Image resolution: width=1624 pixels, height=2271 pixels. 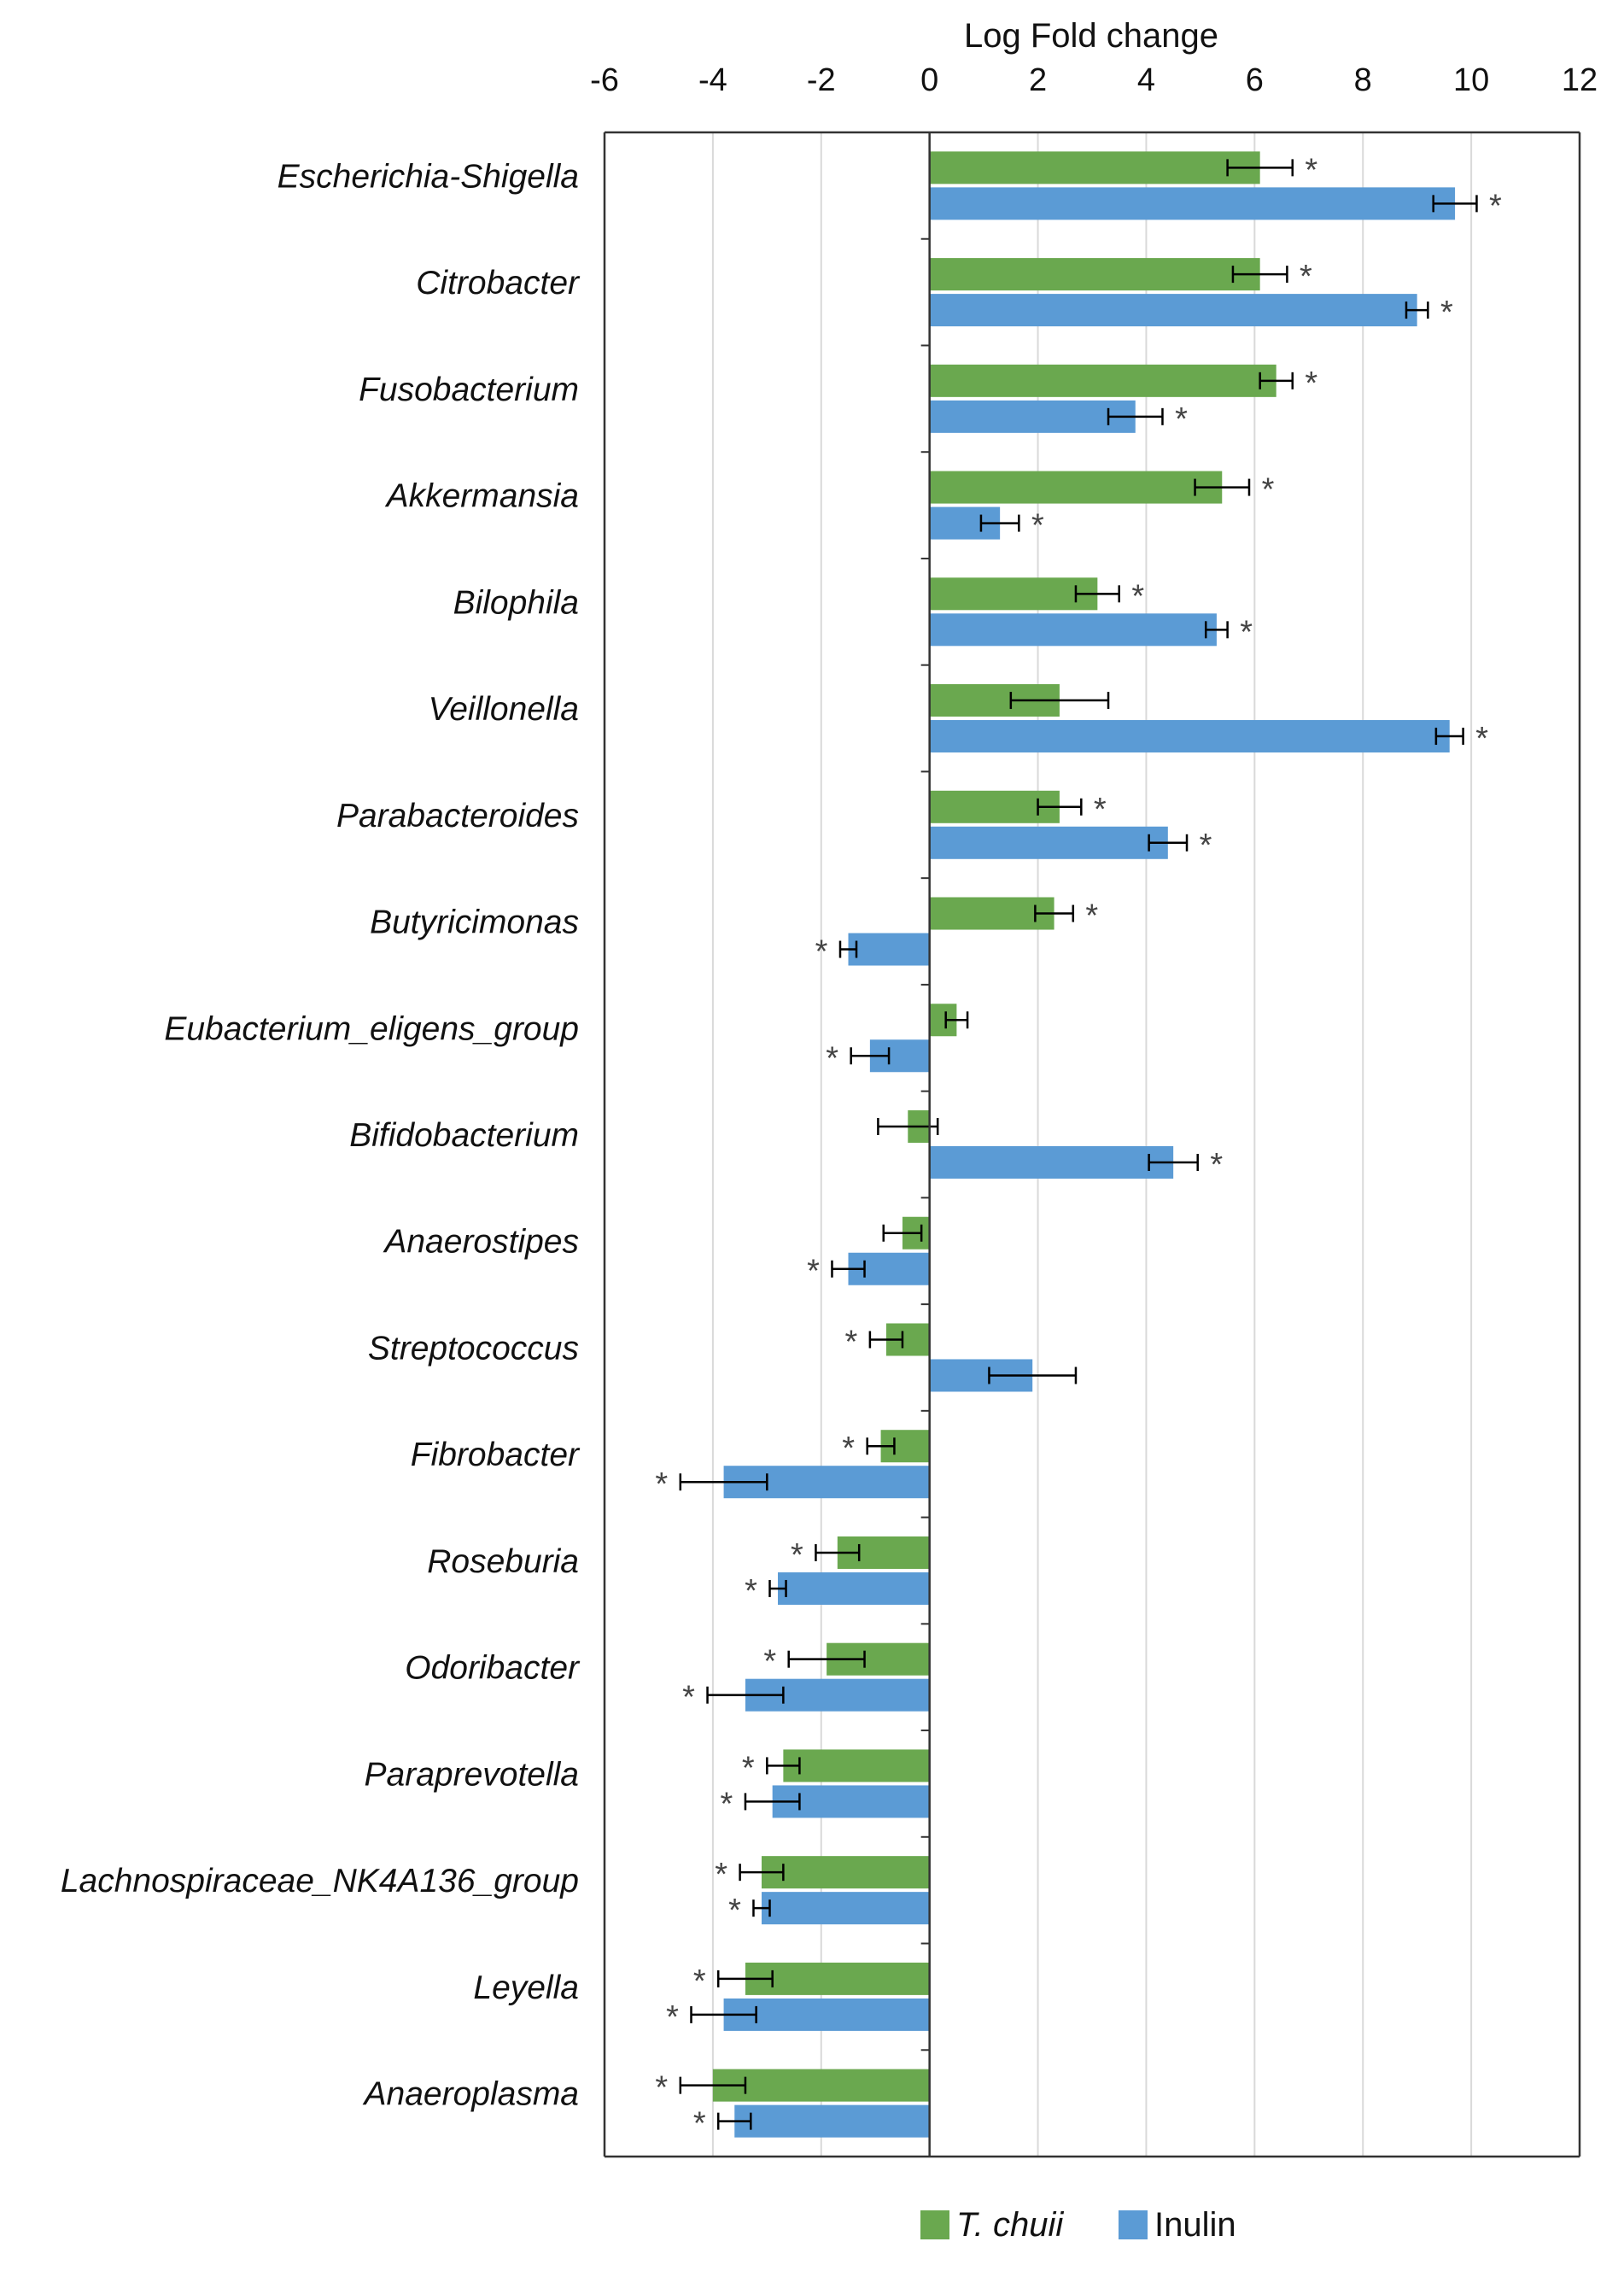 I want to click on category-label: Paraprevotella, so click(x=472, y=1774).